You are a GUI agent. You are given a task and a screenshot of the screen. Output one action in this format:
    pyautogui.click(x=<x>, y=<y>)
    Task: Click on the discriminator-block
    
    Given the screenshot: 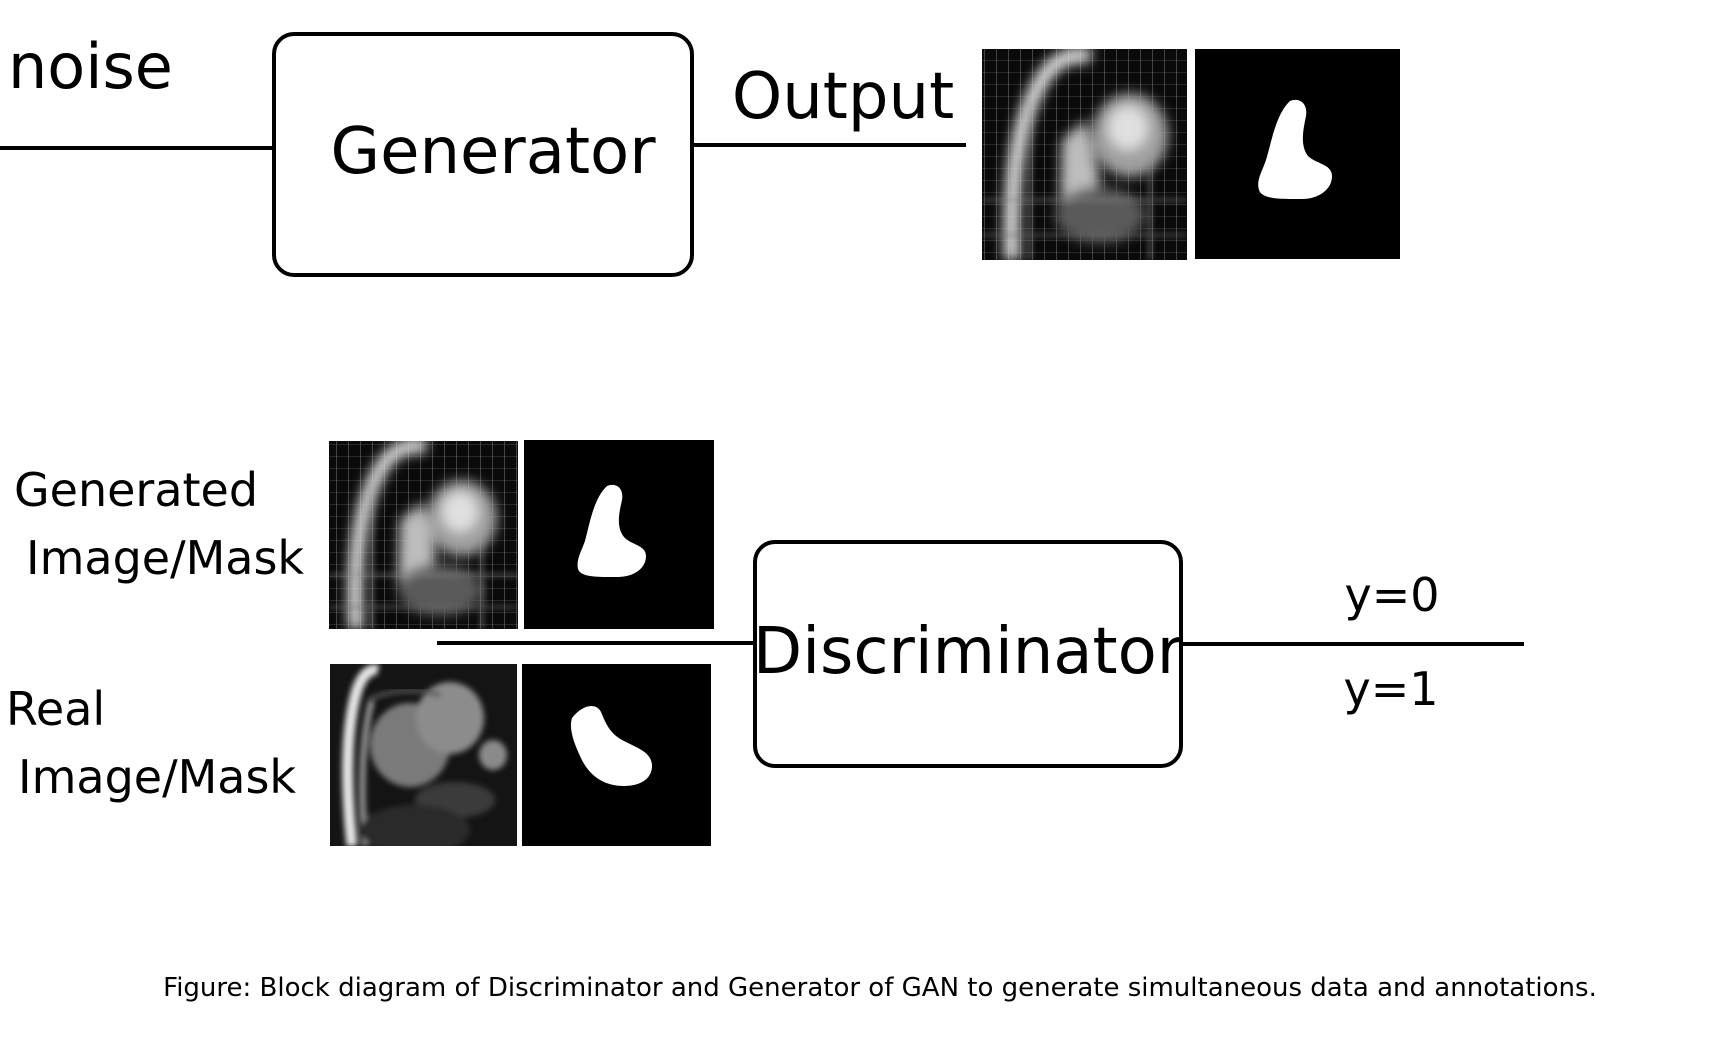 What is the action you would take?
    pyautogui.click(x=968, y=654)
    